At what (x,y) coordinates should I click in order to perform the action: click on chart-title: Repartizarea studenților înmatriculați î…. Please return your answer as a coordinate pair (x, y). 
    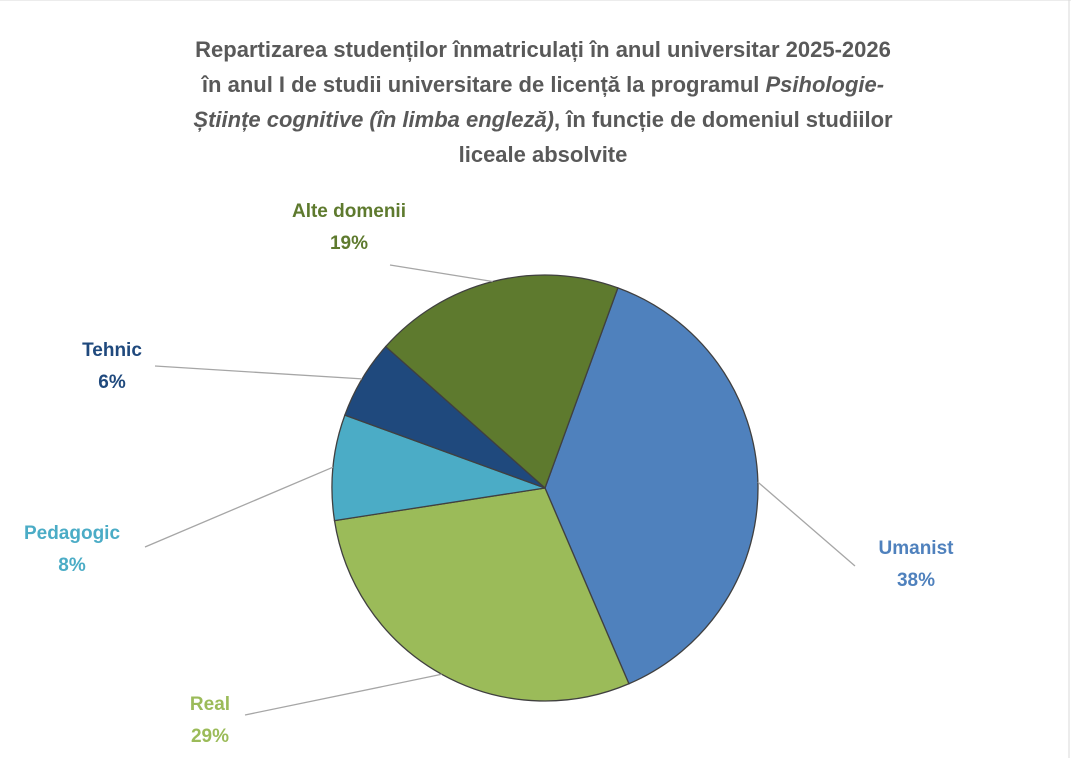
    Looking at the image, I should click on (543, 102).